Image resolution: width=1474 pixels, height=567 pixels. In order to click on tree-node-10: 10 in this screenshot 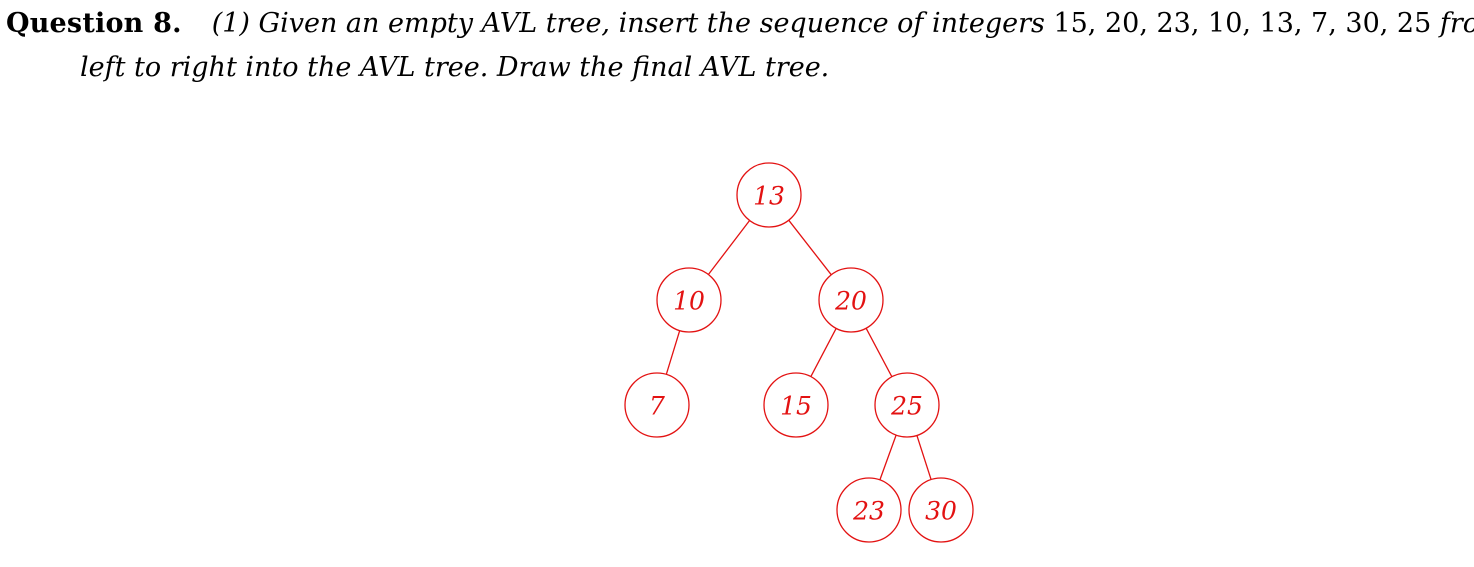, I will do `click(689, 300)`.